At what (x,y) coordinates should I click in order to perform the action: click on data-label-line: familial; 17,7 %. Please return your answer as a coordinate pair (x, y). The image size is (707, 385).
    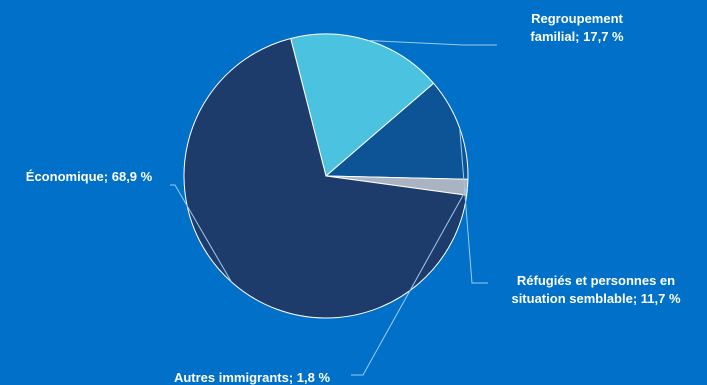
    Looking at the image, I should click on (577, 36).